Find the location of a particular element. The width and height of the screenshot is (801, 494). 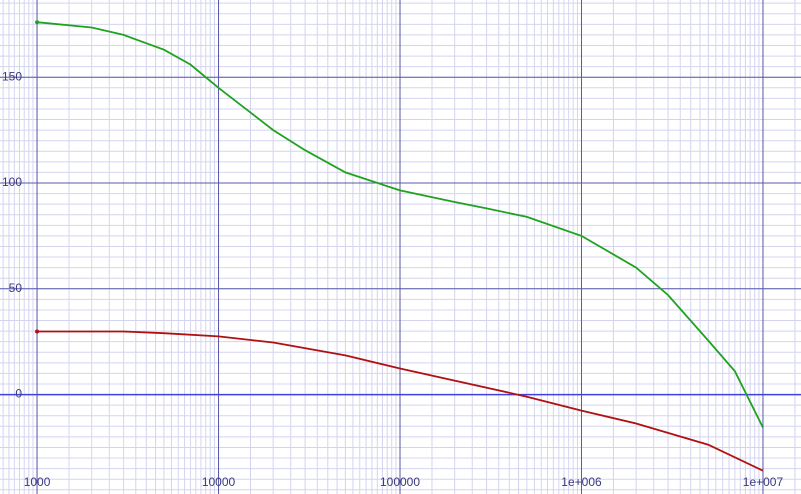

x-tick-label: 1000 is located at coordinates (37, 482).